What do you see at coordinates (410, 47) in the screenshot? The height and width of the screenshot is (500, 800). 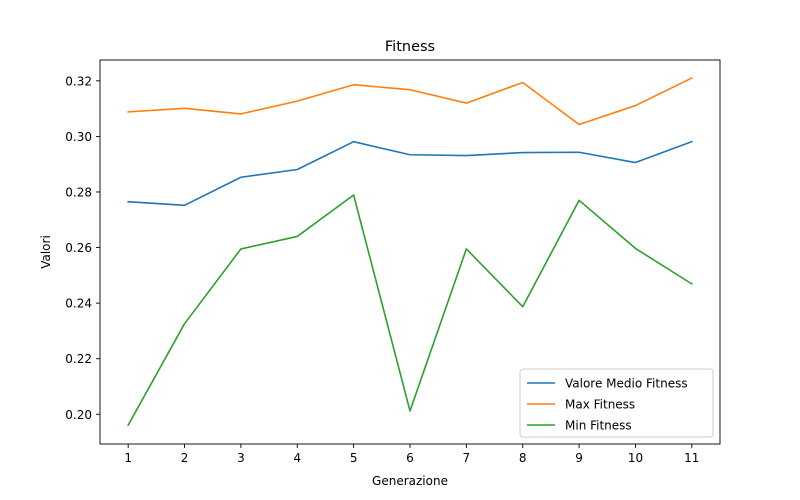 I see `chart-title: Fitness` at bounding box center [410, 47].